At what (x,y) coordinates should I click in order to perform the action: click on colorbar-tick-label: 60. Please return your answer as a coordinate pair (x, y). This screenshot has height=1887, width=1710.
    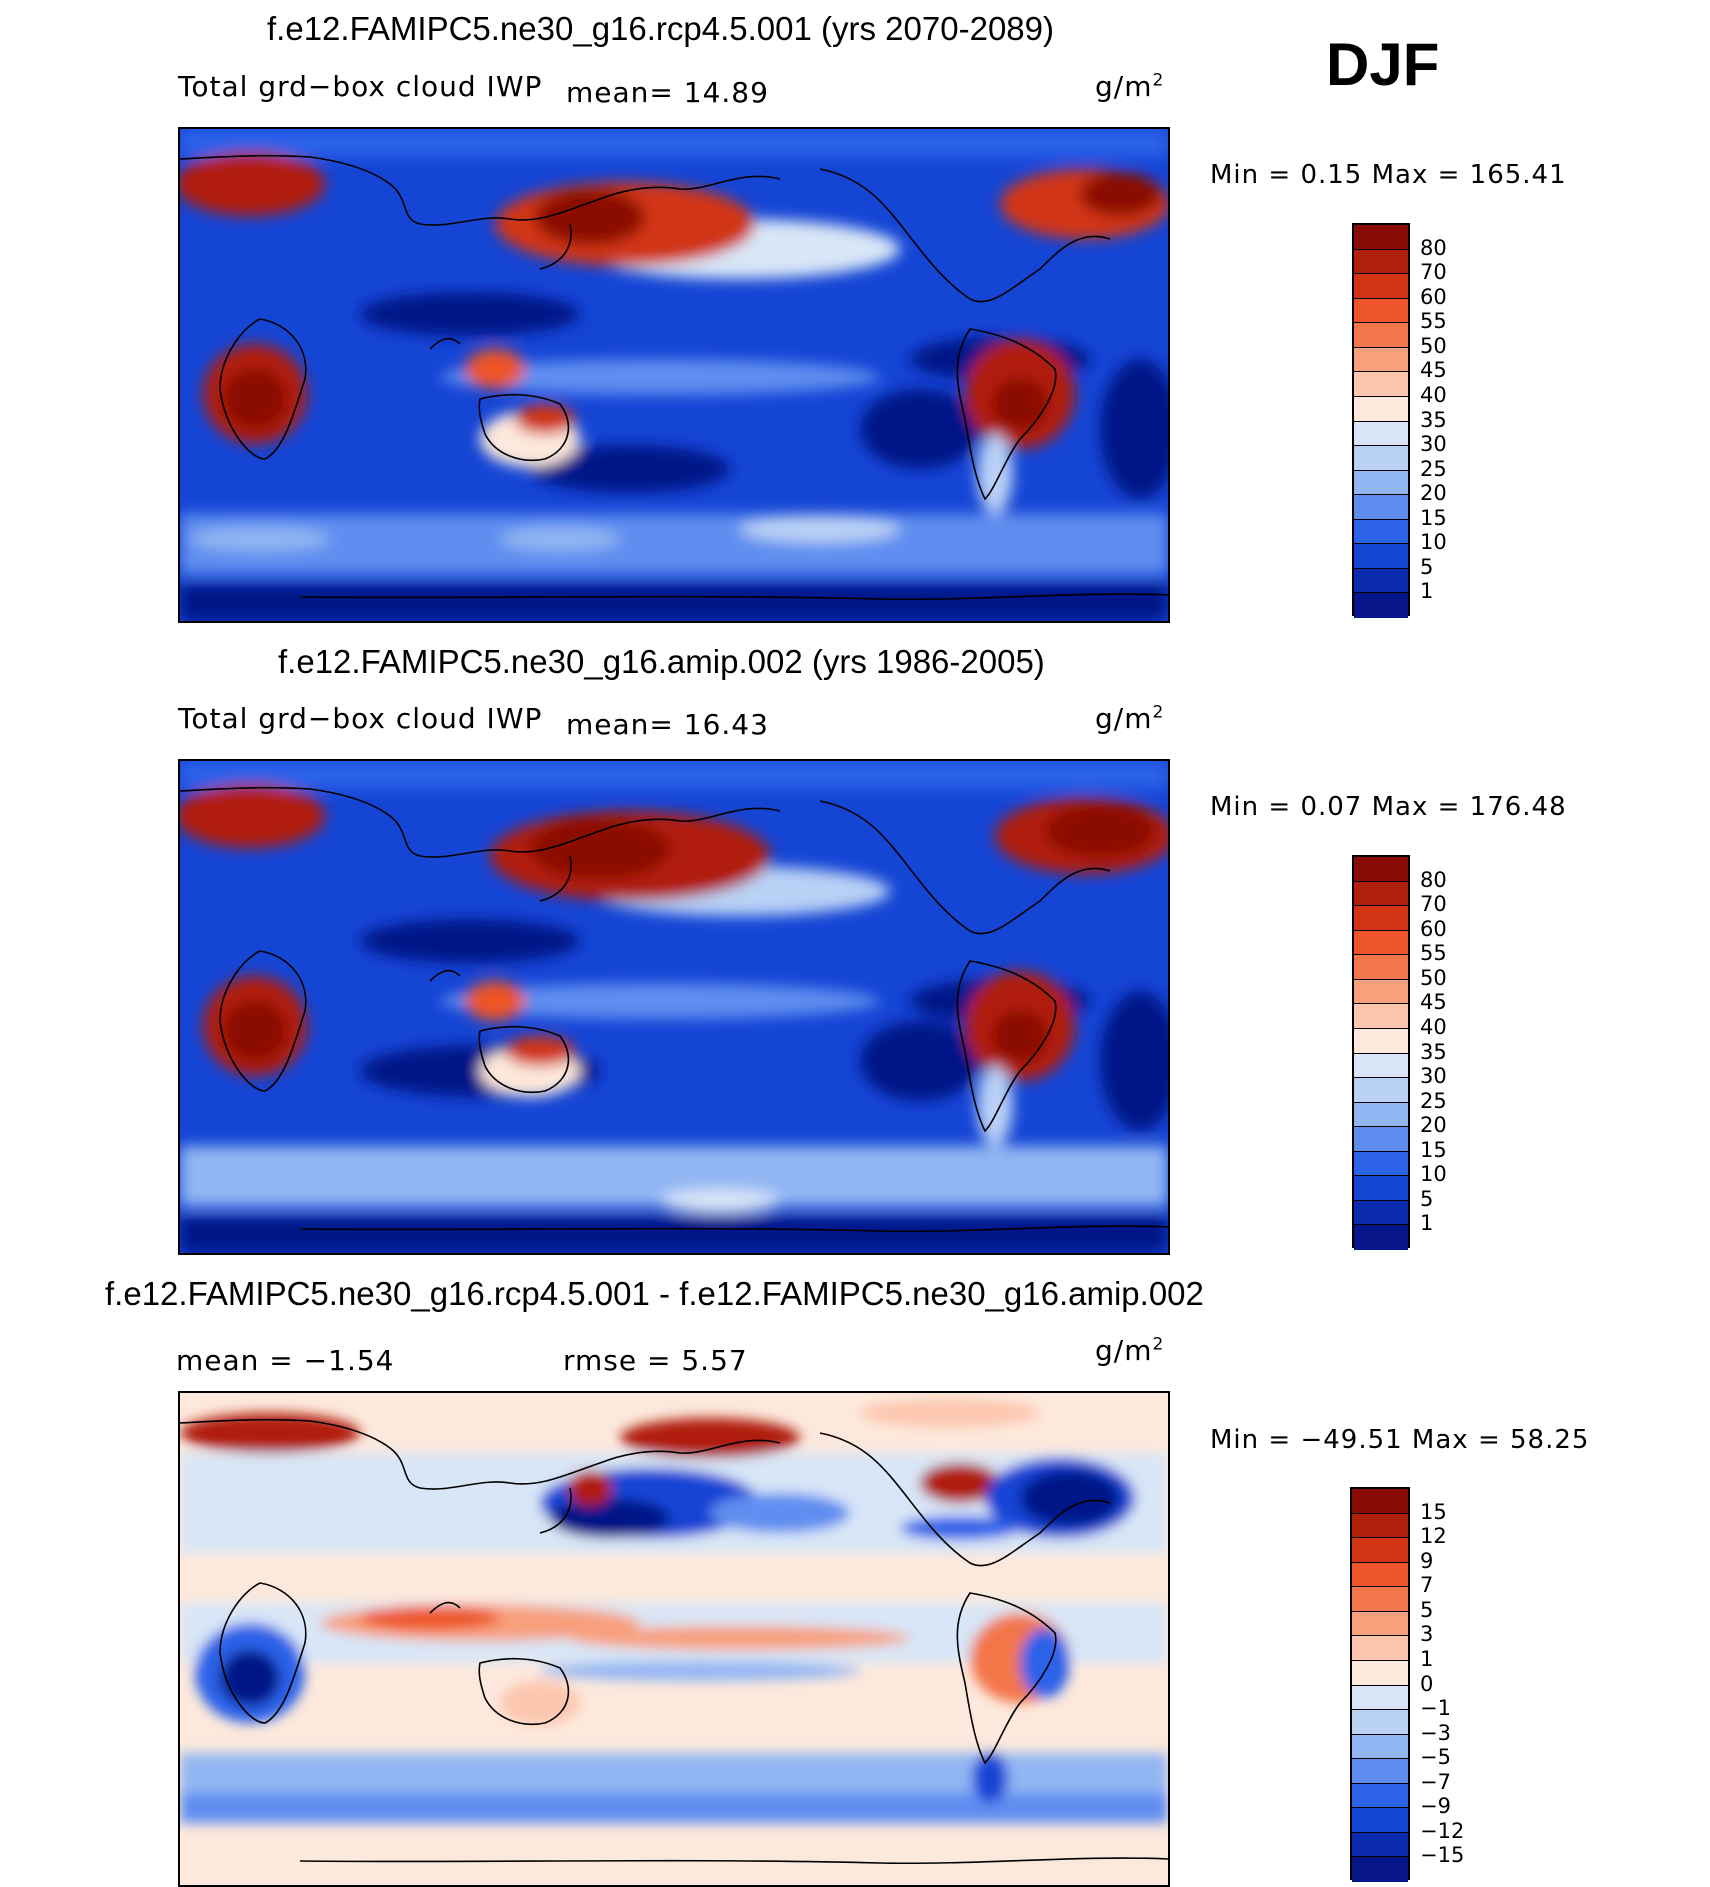
    Looking at the image, I should click on (1433, 928).